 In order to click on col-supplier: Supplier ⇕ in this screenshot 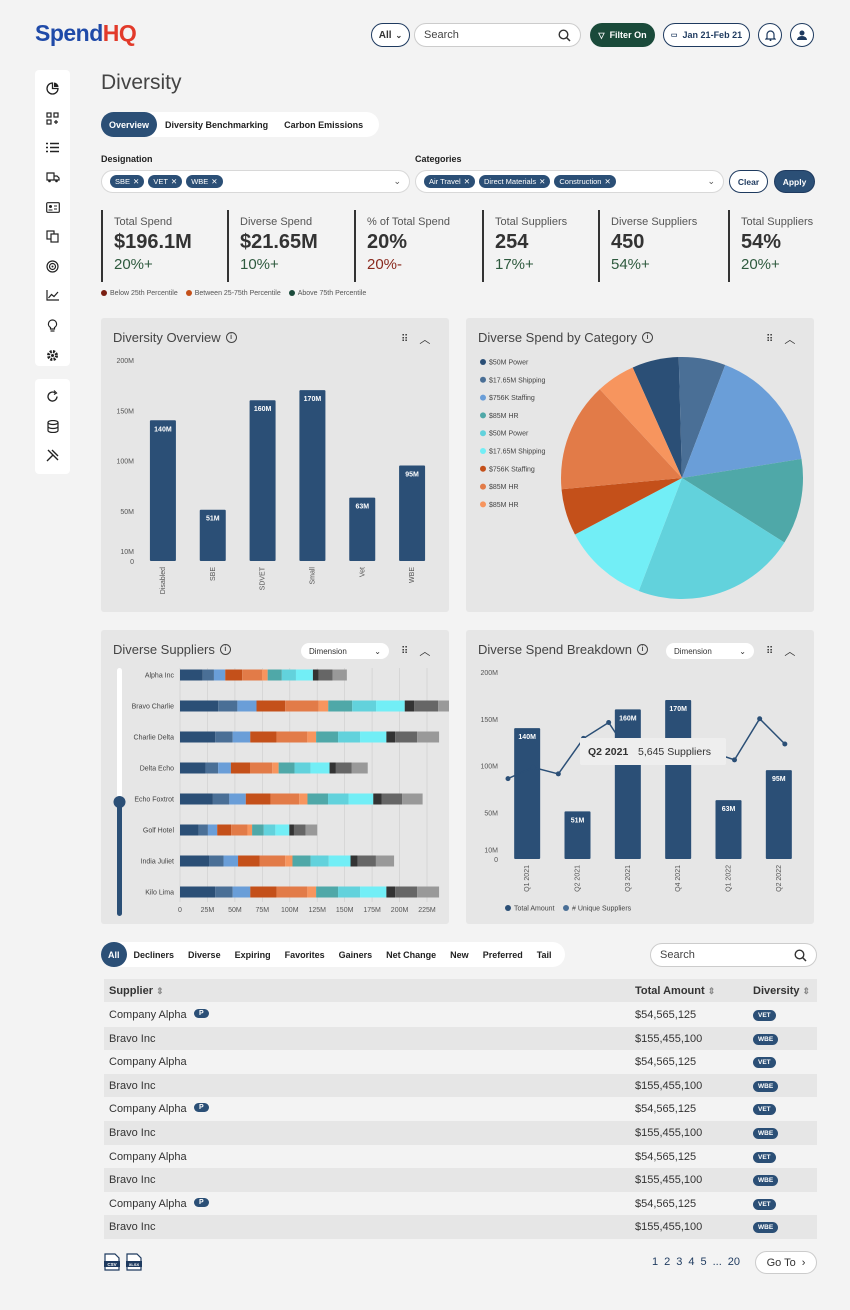, I will do `click(136, 991)`.